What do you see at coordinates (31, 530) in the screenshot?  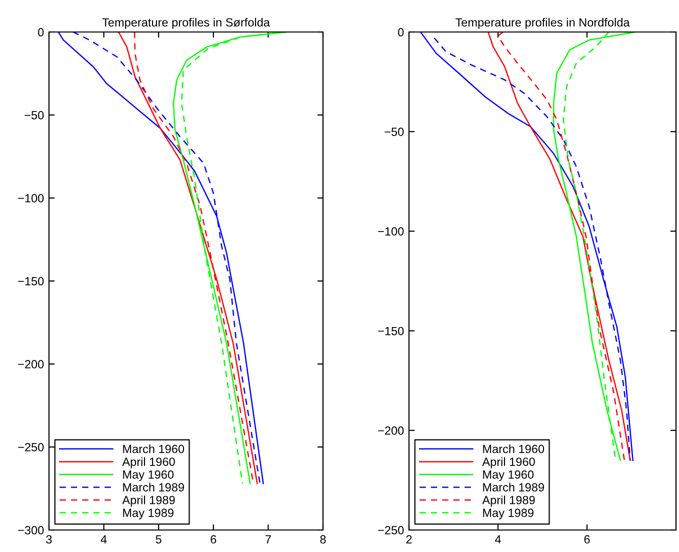 I see `y-tick-label: −300` at bounding box center [31, 530].